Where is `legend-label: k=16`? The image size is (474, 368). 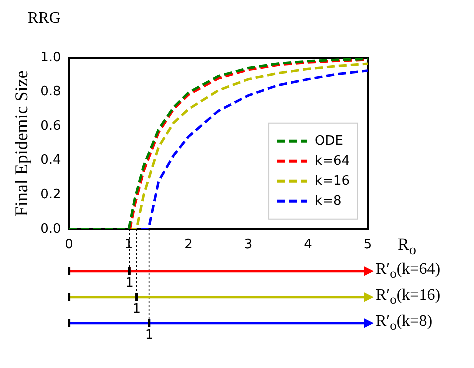
legend-label: k=16 is located at coordinates (332, 181).